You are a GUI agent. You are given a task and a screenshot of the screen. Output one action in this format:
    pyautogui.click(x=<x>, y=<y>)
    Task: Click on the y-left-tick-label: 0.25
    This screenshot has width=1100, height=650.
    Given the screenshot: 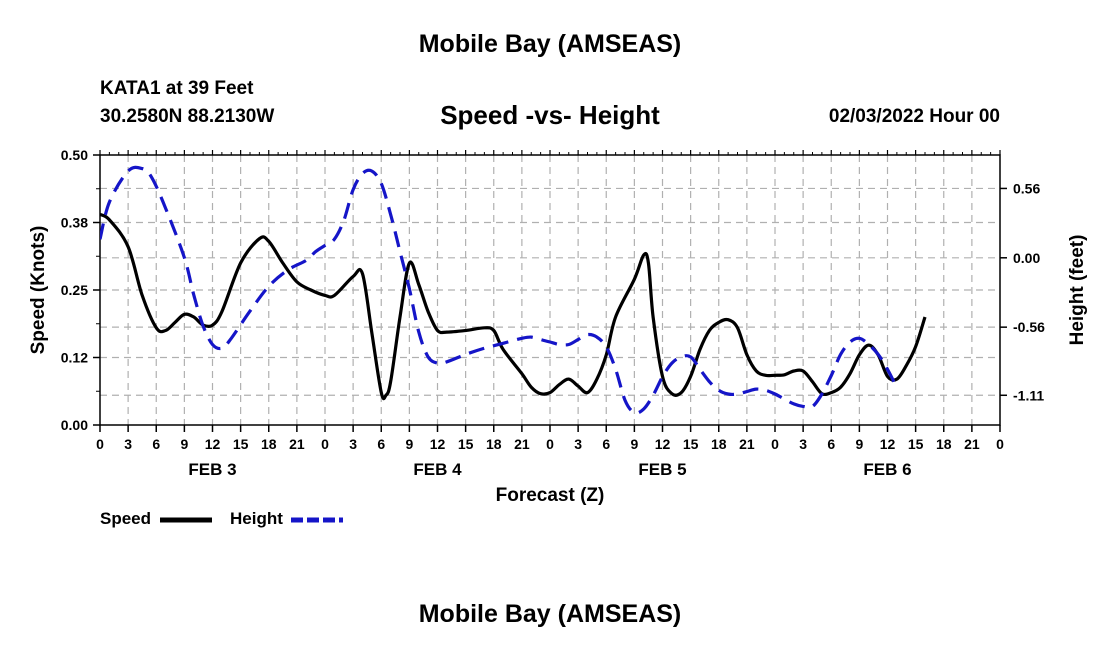 What is the action you would take?
    pyautogui.click(x=74, y=290)
    